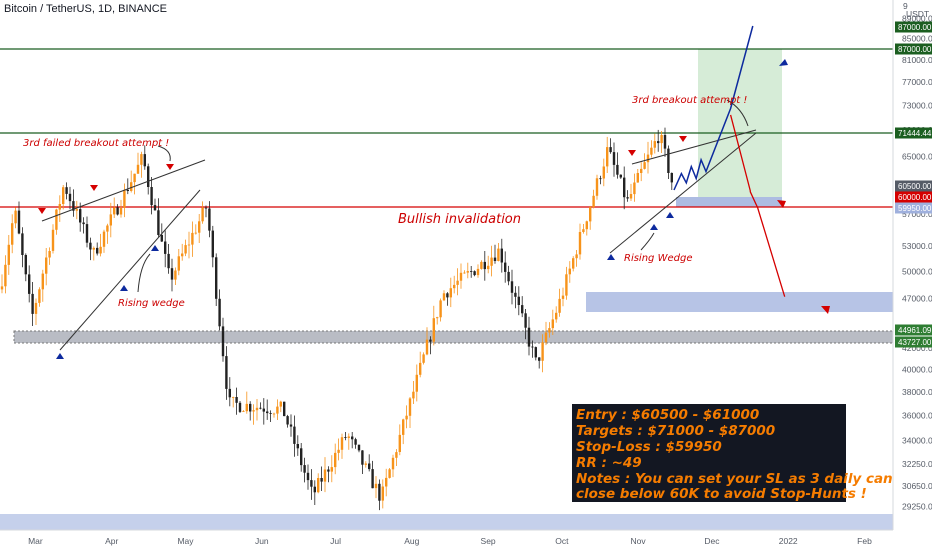  What do you see at coordinates (683, 193) in the screenshot?
I see `right-wedge-lower` at bounding box center [683, 193].